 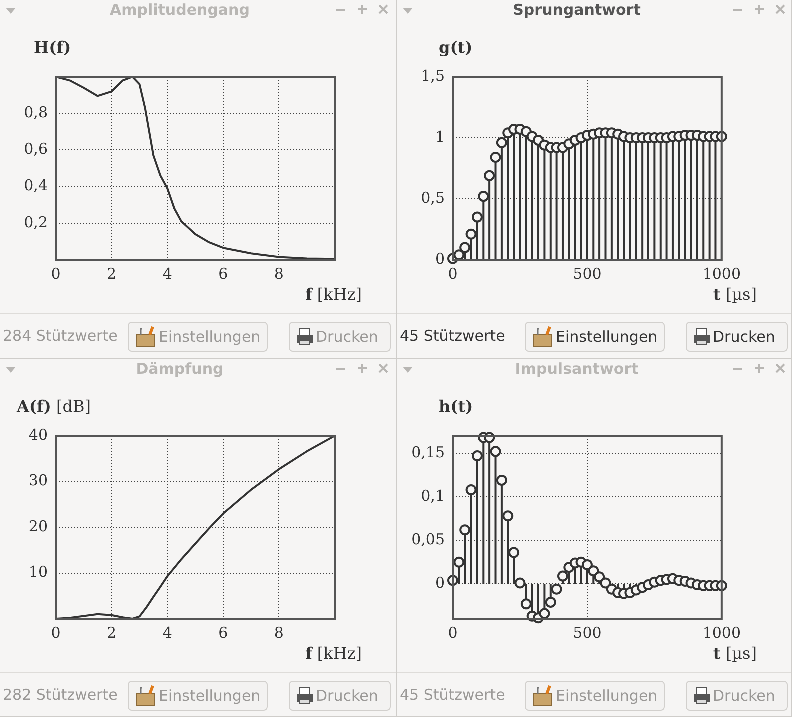 I want to click on y-tick-label: 20, so click(x=38, y=526).